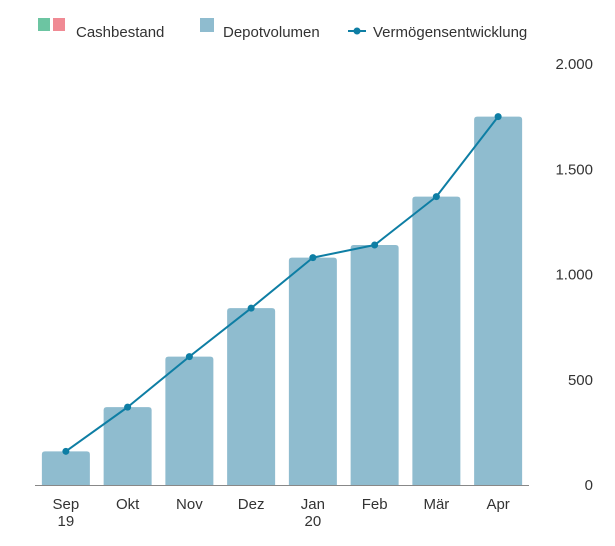 This screenshot has width=615, height=546. I want to click on y-tick-label: 1.000, so click(574, 275).